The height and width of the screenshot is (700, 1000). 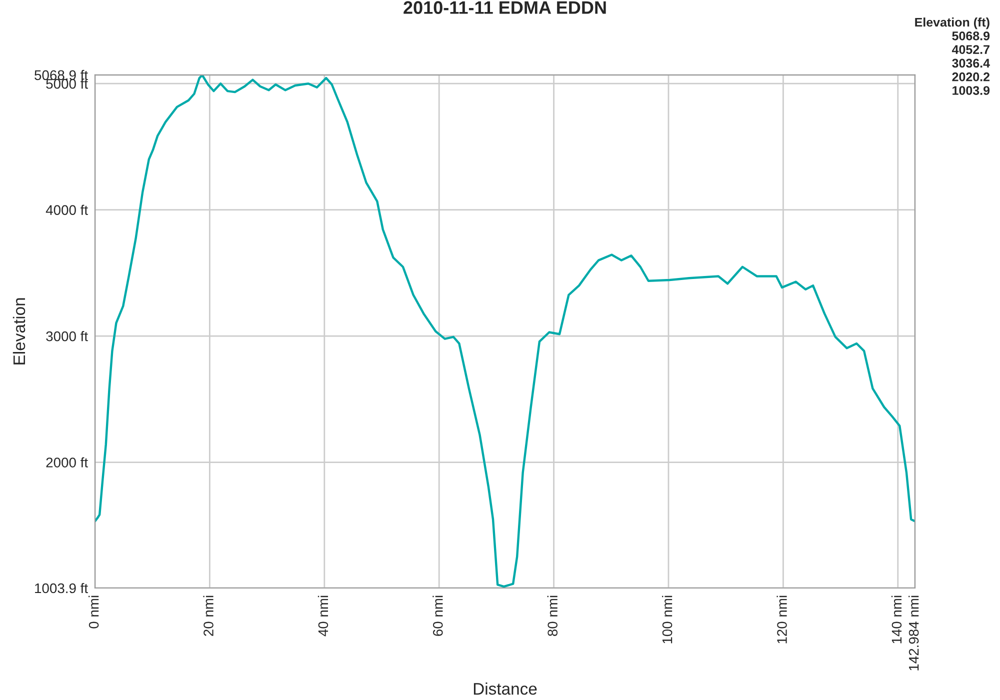 I want to click on text: 5068.9, so click(x=971, y=35).